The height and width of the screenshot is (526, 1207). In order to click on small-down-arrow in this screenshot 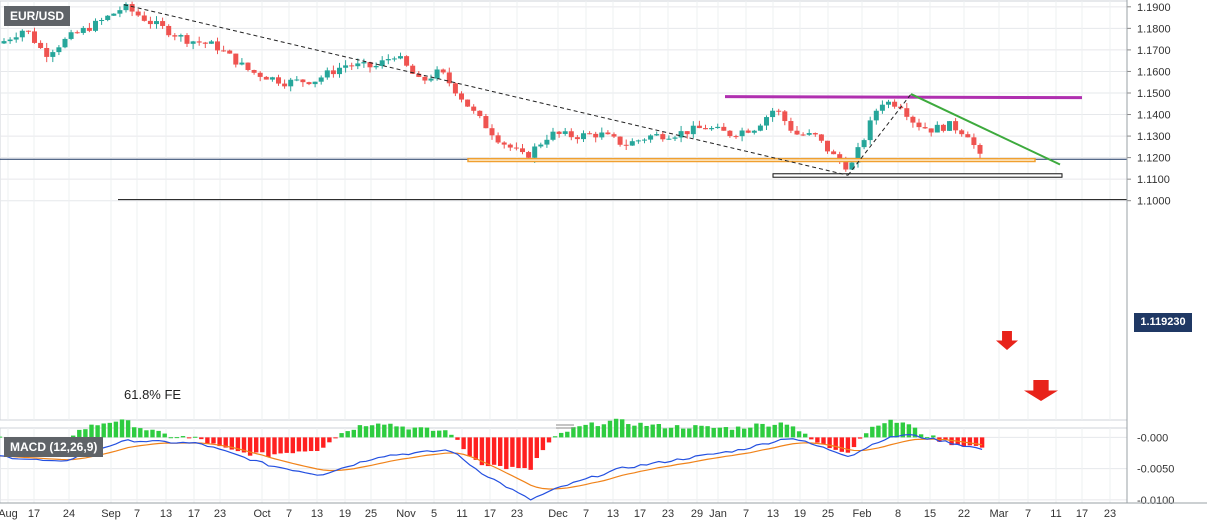, I will do `click(1007, 340)`.